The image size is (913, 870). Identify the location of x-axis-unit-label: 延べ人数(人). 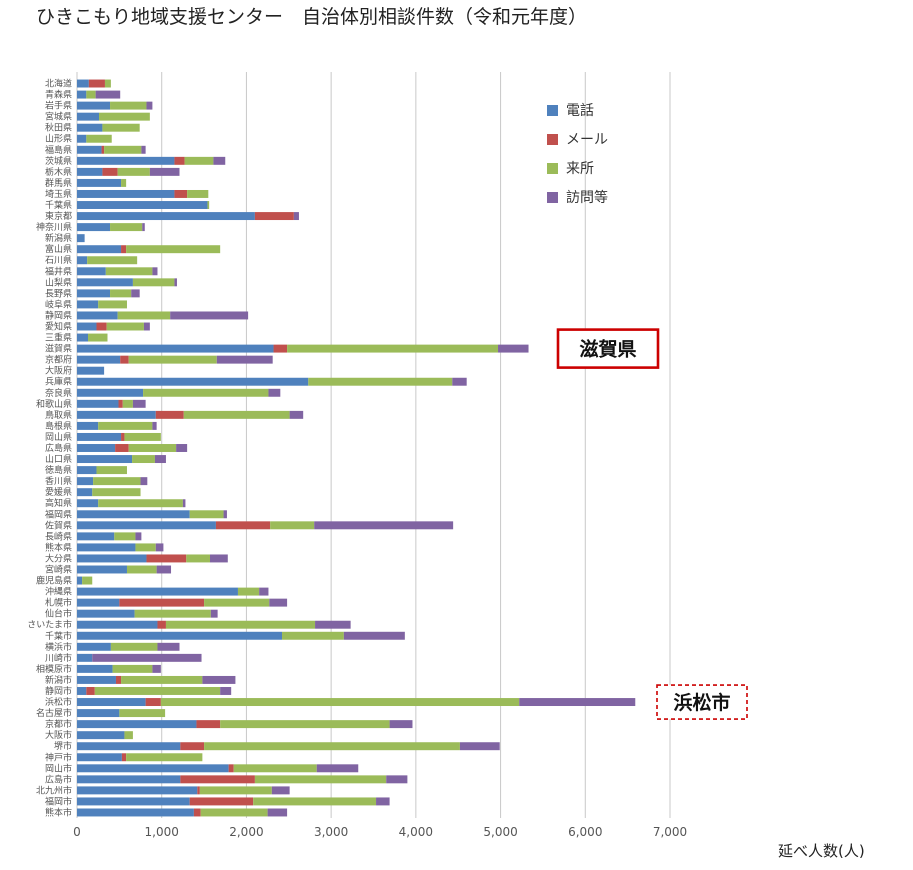
(821, 851).